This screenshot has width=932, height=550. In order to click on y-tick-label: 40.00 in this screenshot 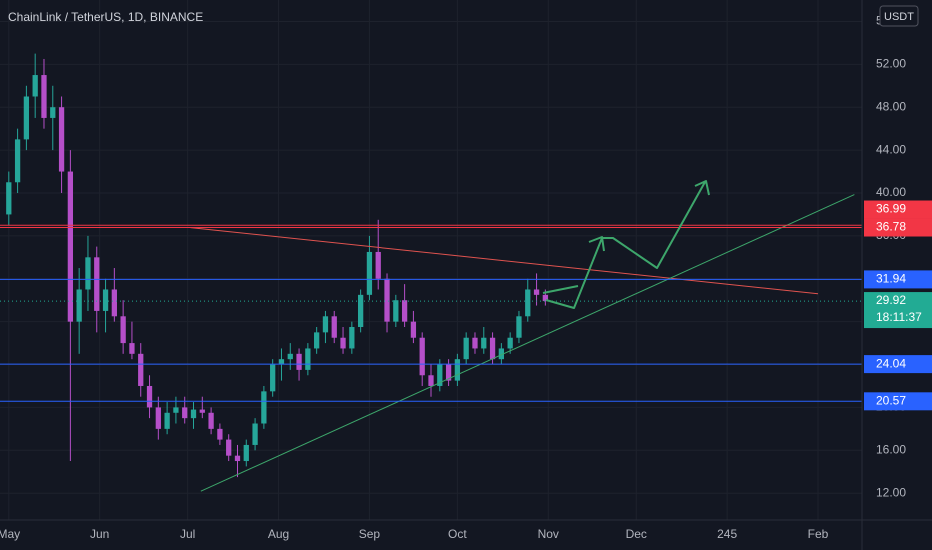, I will do `click(891, 192)`.